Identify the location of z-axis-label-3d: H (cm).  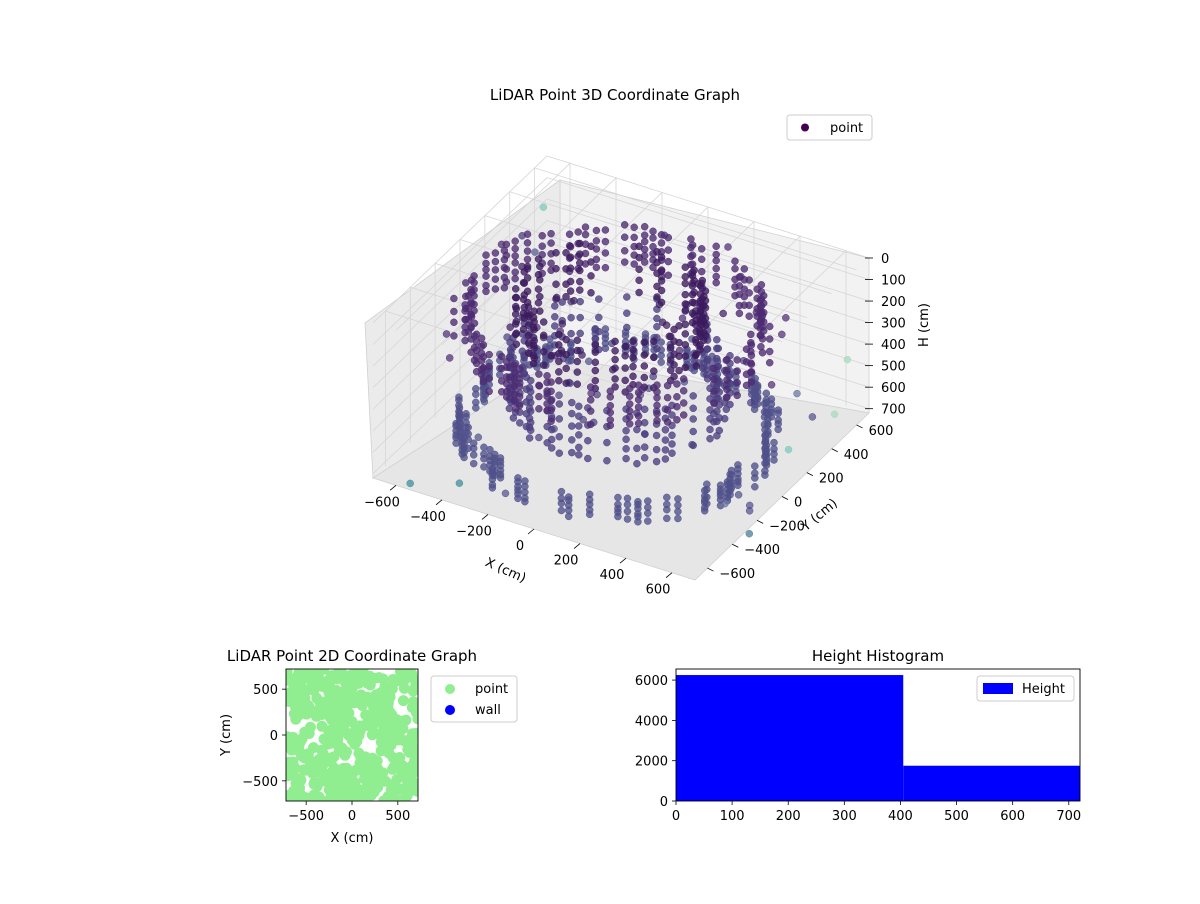
(924, 325).